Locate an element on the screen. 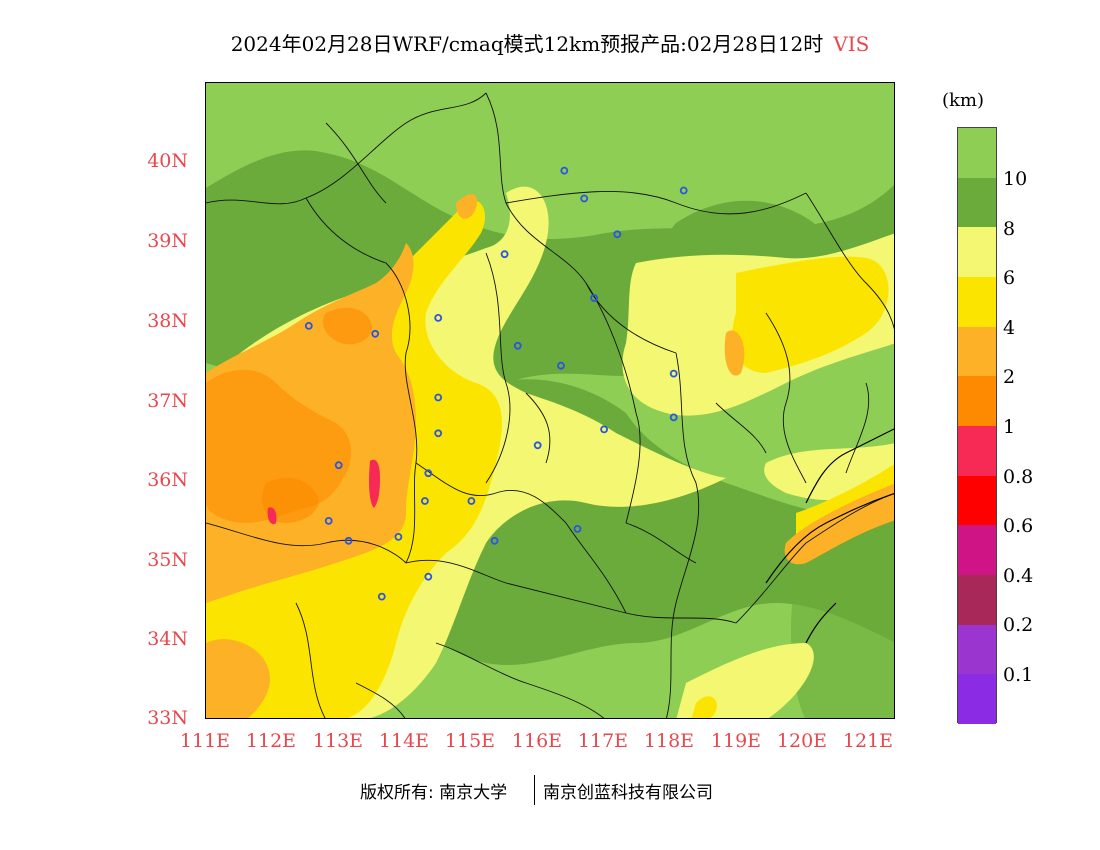 This screenshot has height=850, width=1100. footer-divider is located at coordinates (534, 790).